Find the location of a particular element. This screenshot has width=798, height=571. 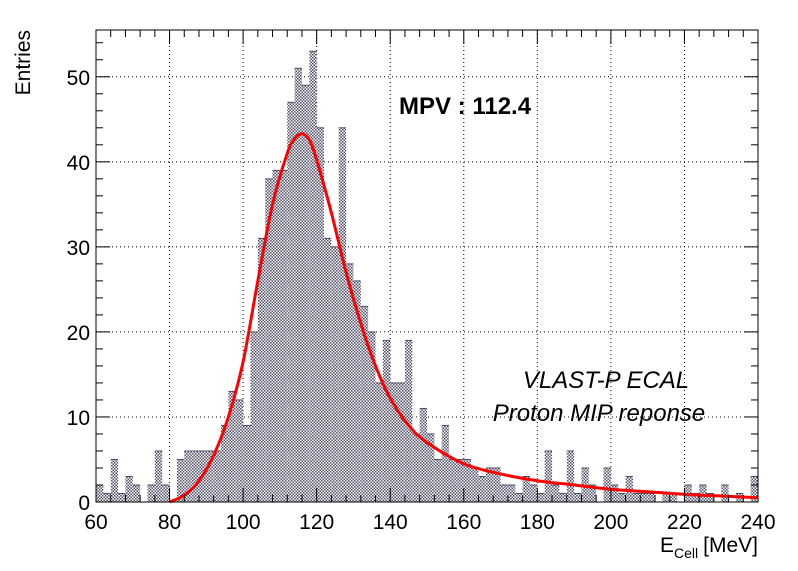

y-tick-label-1: 10 is located at coordinates (78, 418).